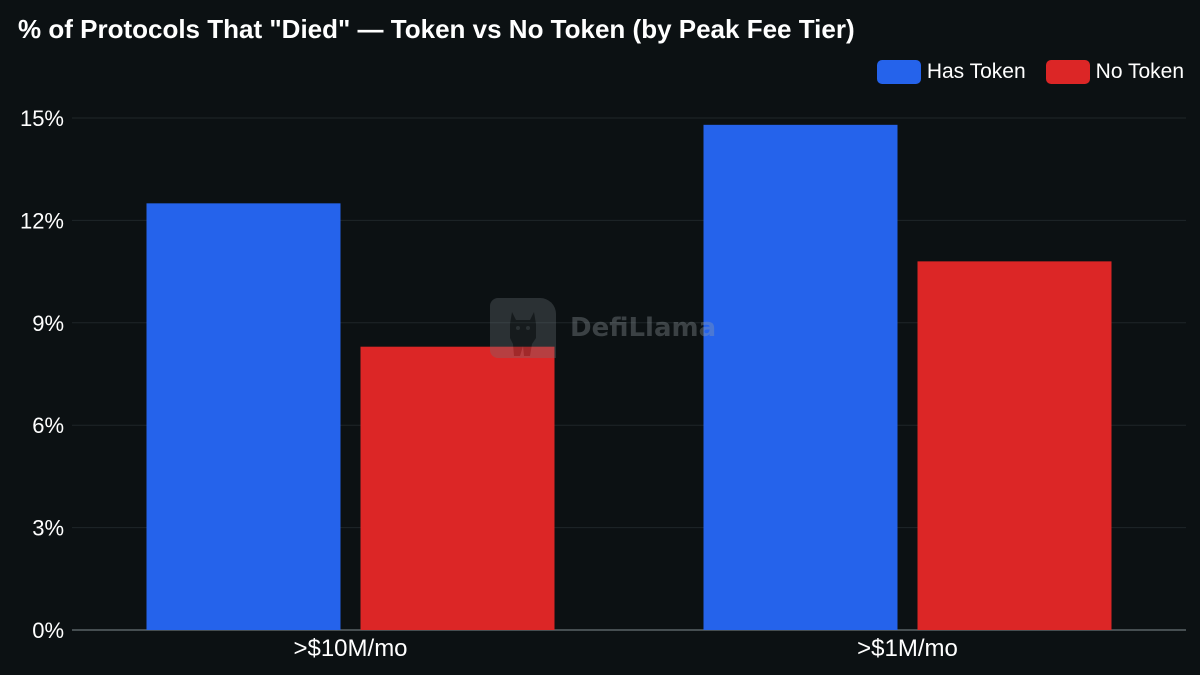 The height and width of the screenshot is (675, 1200). I want to click on legend-swatch-no-token, so click(1067, 72).